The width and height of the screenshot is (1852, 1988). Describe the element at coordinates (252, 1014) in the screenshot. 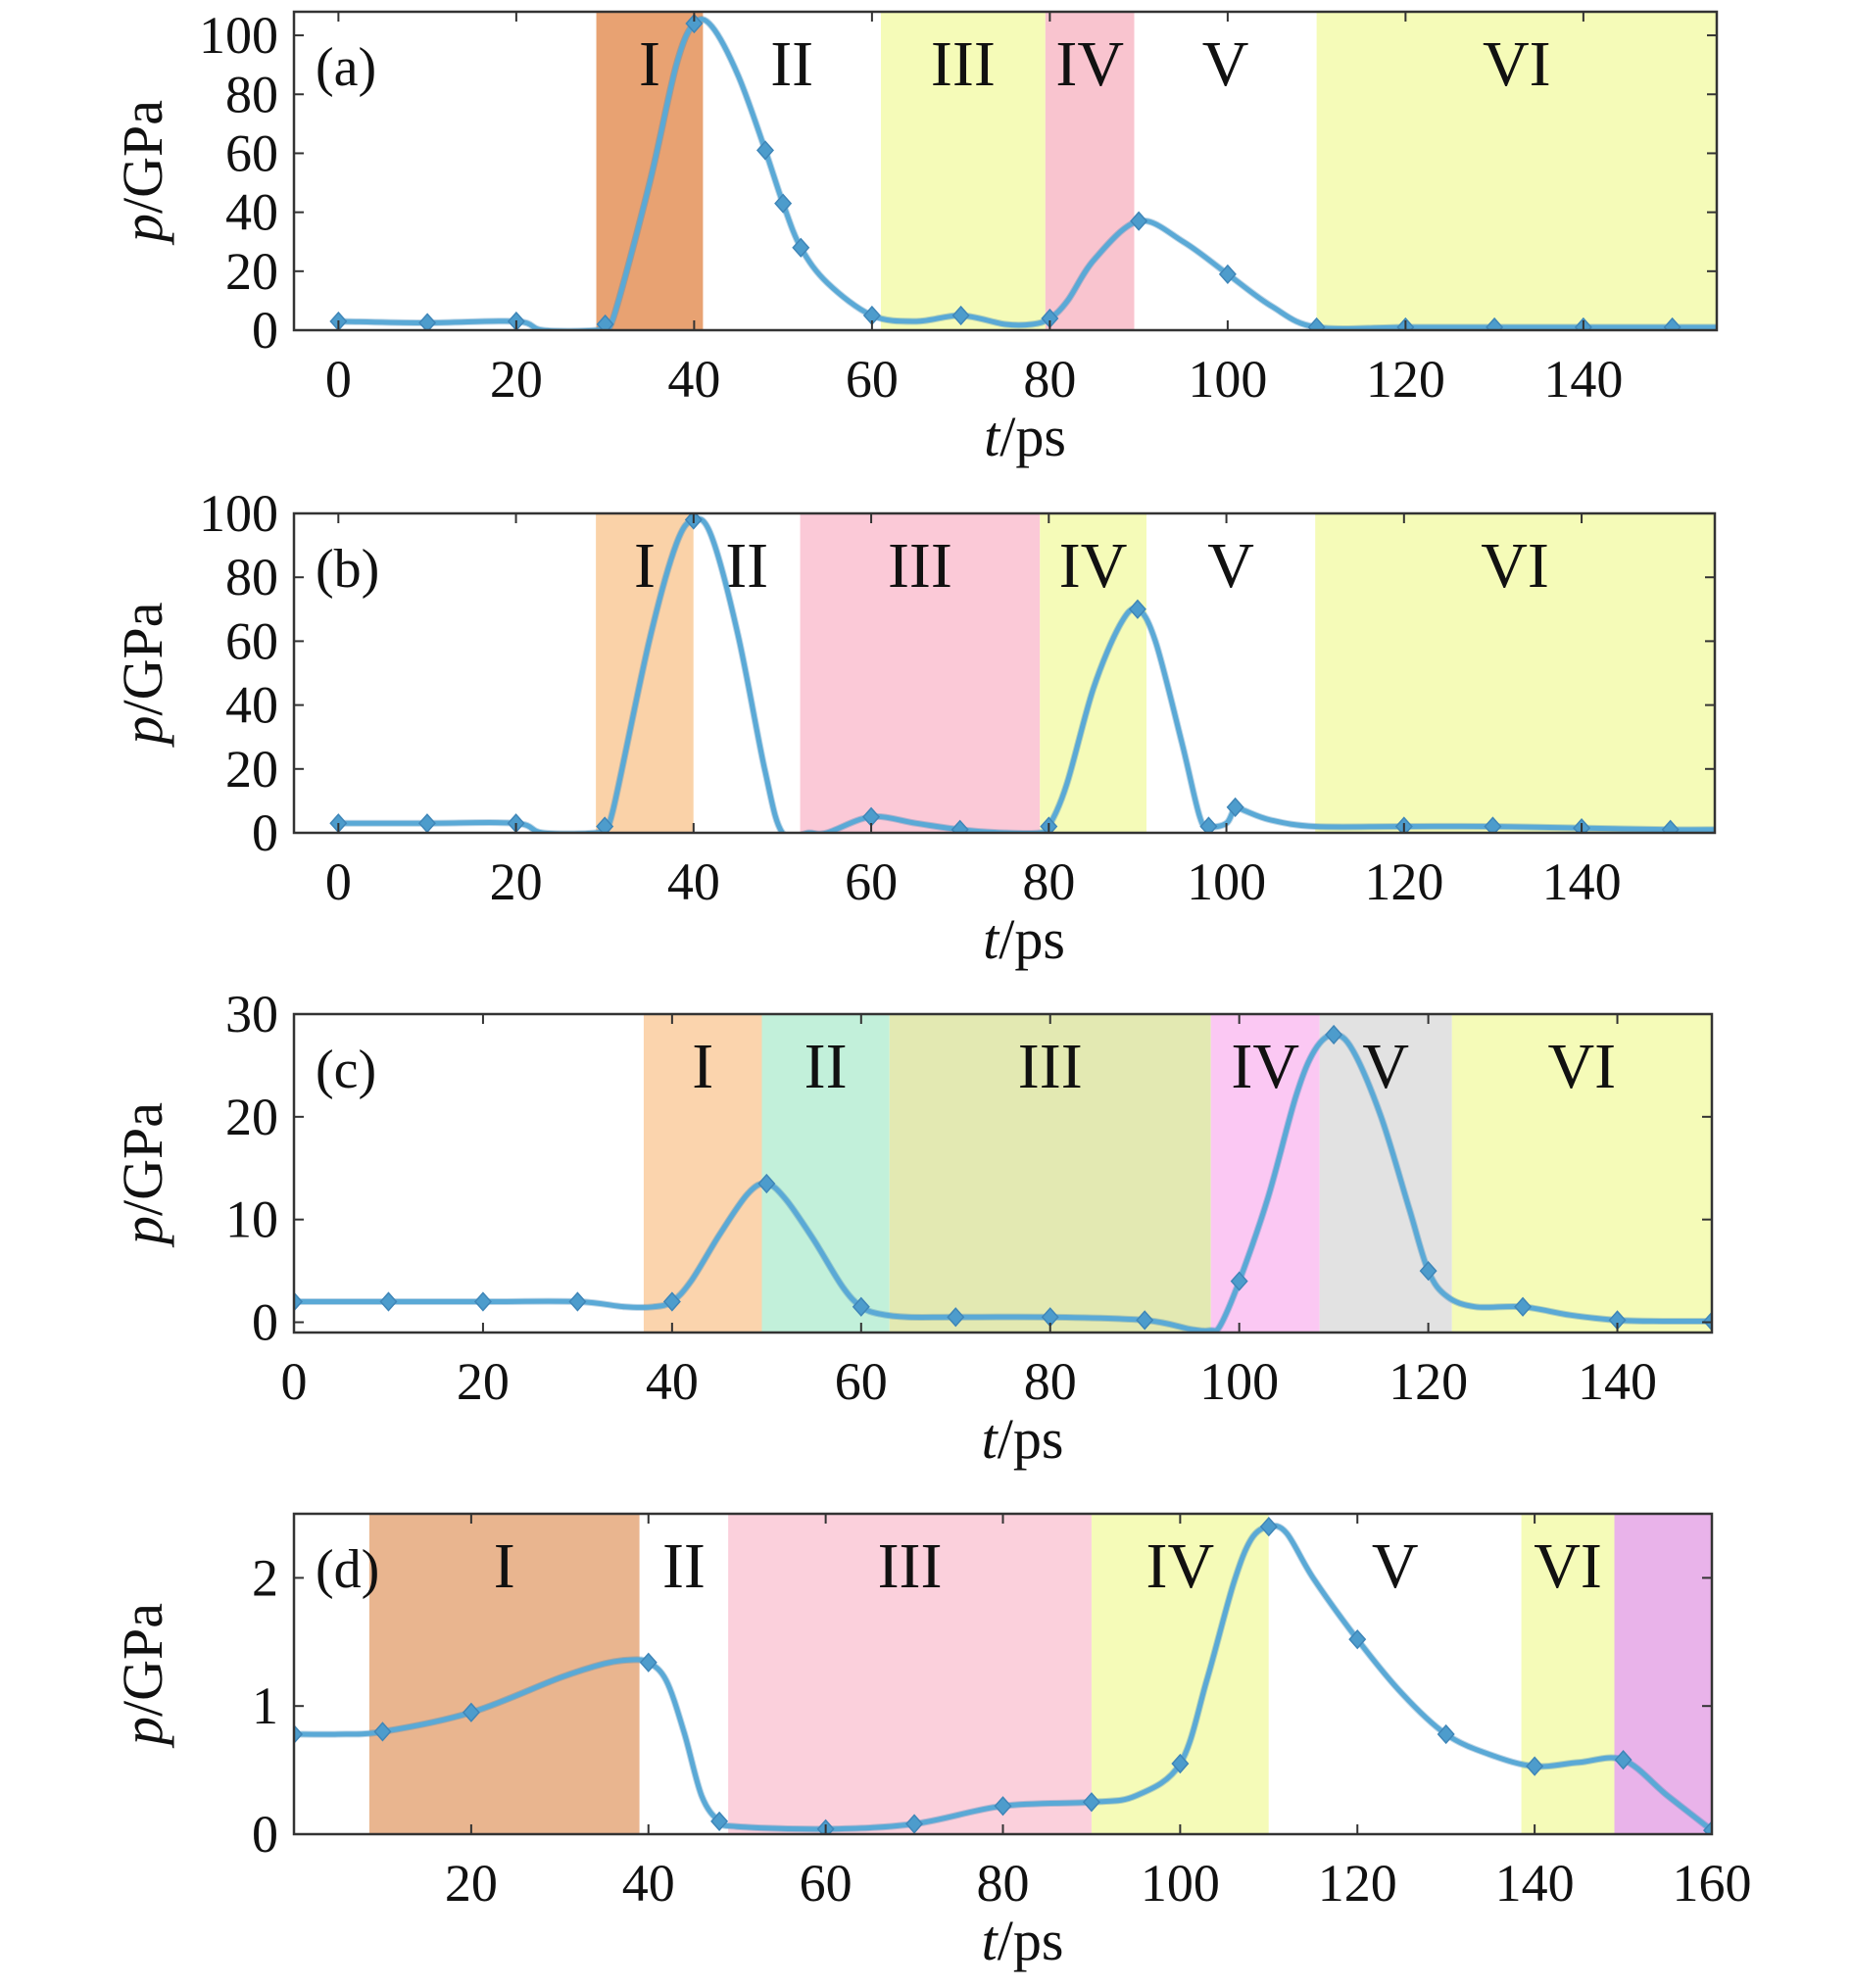

I see `y-tick-label: 30` at that location.